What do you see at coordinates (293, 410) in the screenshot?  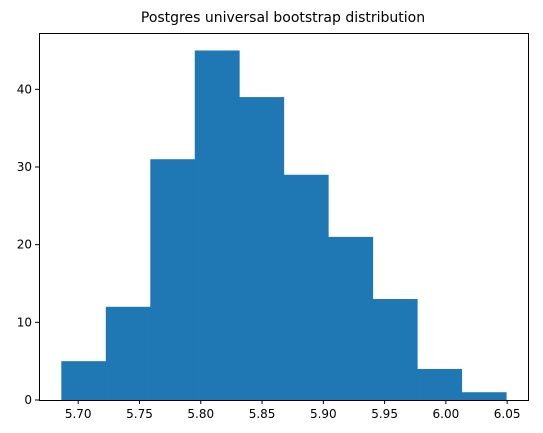 I see `x-axis-ticks: 5.70 5.75 5.80 5.85 5.90 5.95 6.00 6.05` at bounding box center [293, 410].